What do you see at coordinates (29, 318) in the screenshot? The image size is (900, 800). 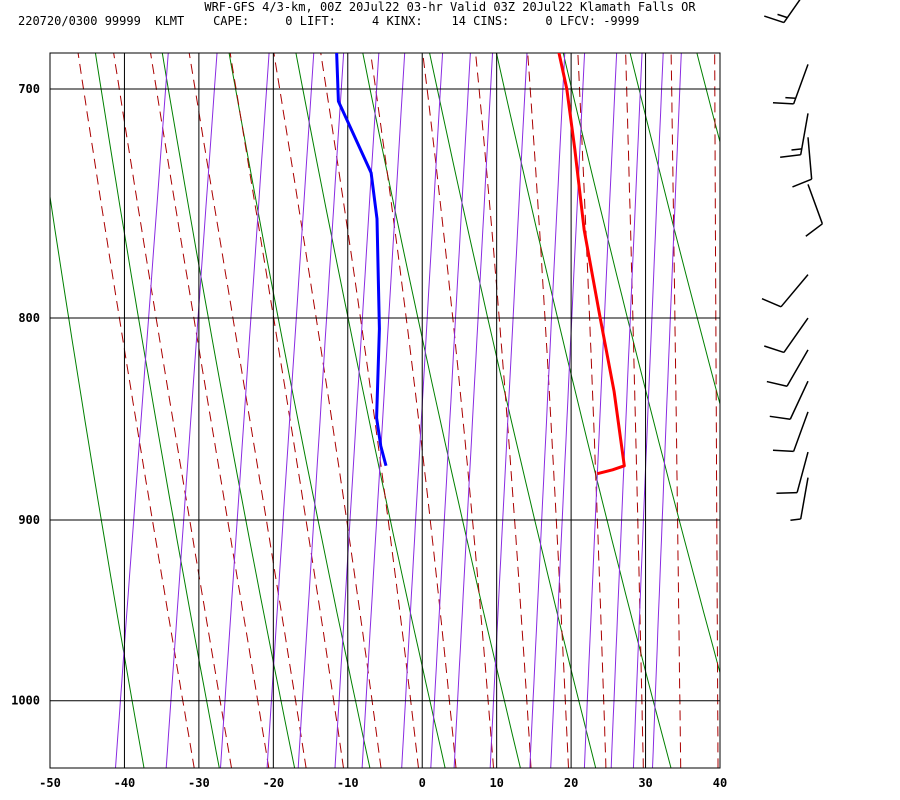 I see `y-tick-label: 800` at bounding box center [29, 318].